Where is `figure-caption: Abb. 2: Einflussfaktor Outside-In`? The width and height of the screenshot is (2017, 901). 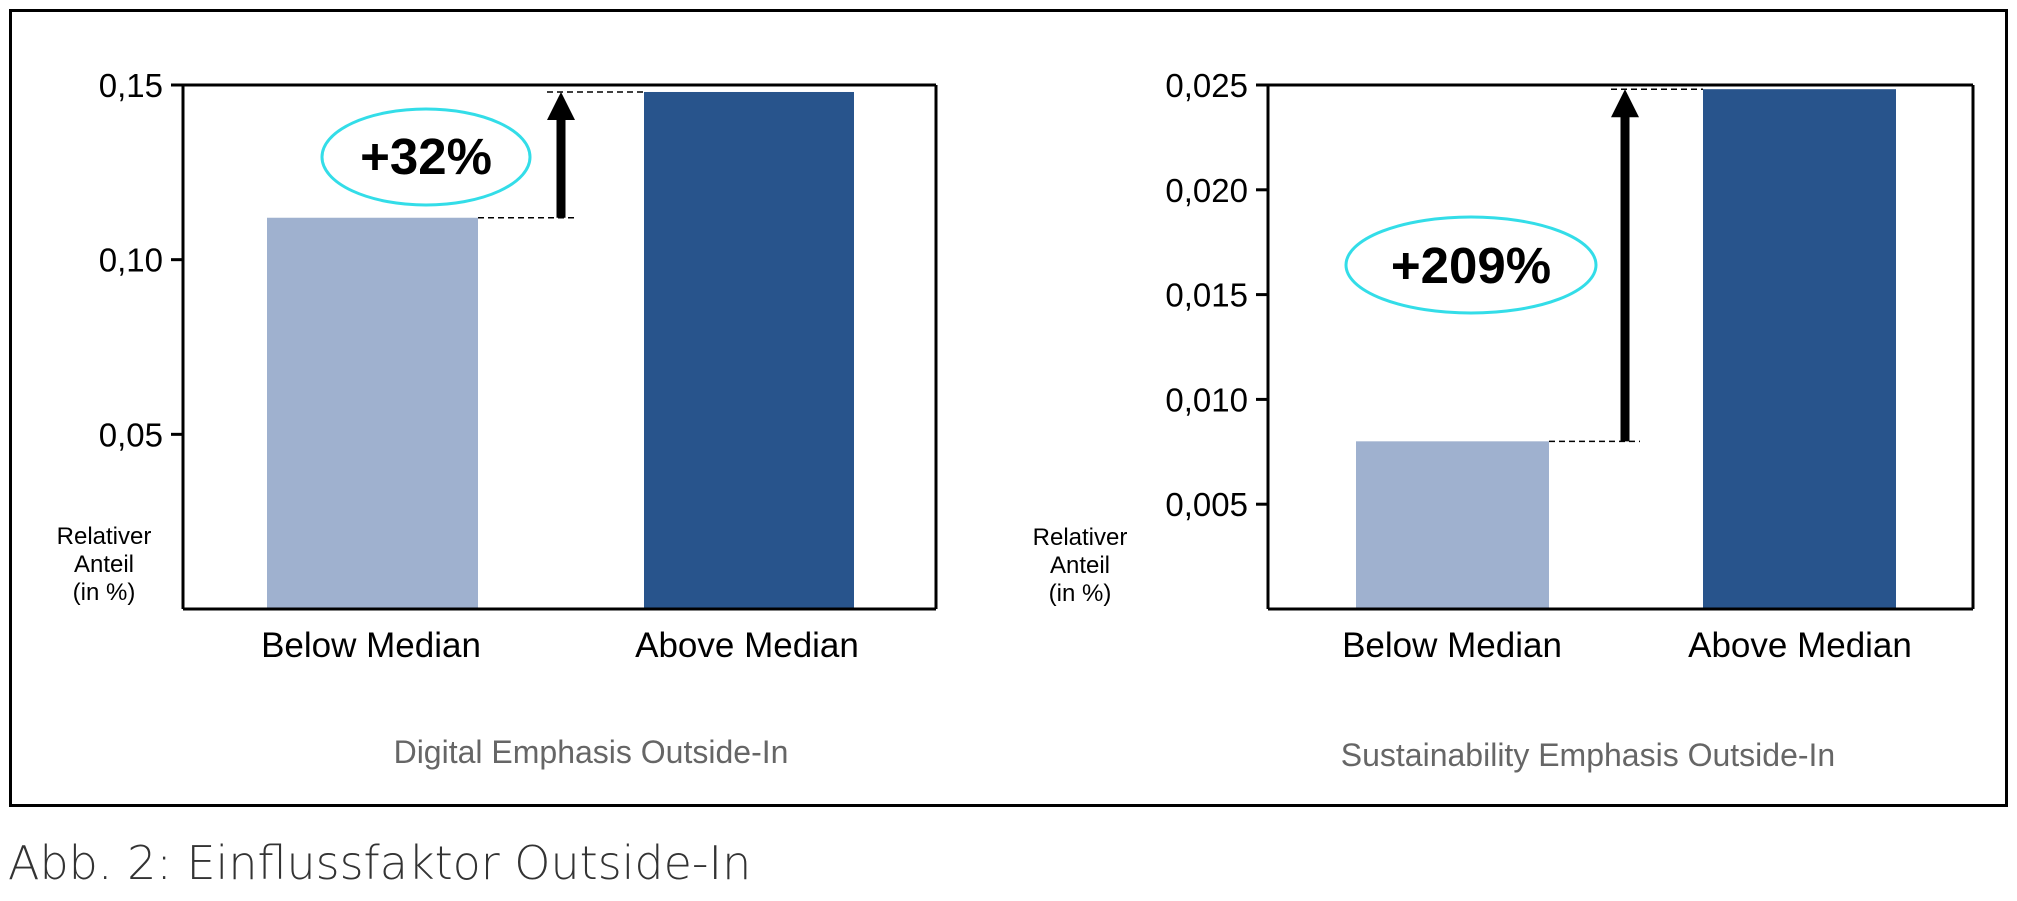 figure-caption: Abb. 2: Einflussfaktor Outside-In is located at coordinates (380, 863).